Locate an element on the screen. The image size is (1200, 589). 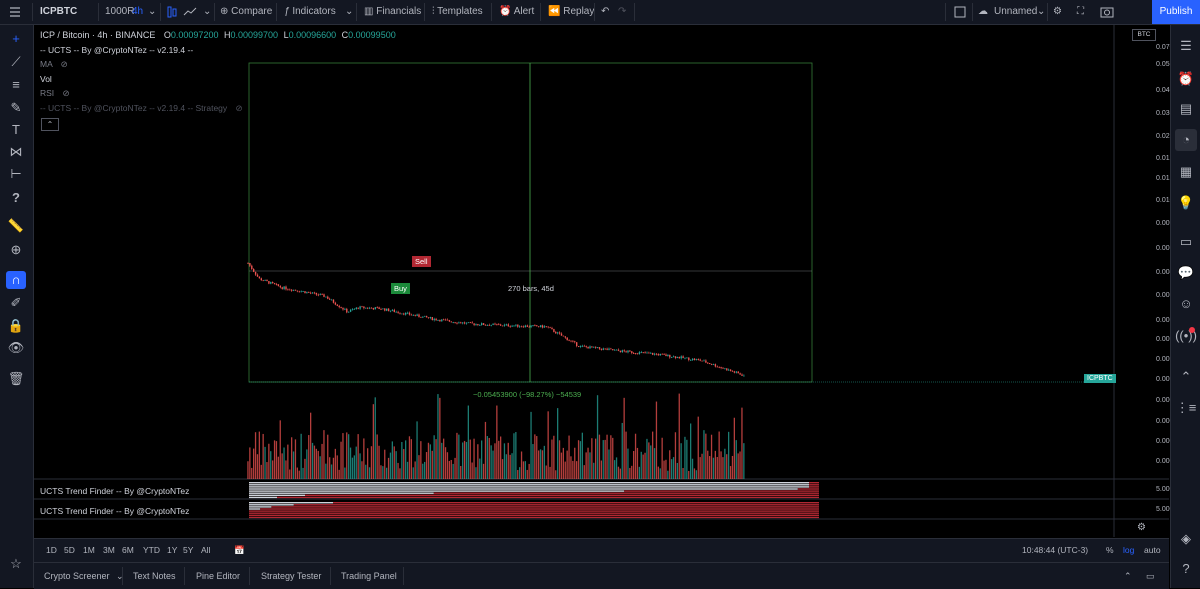
camera-icon is located at coordinates (1107, 12).